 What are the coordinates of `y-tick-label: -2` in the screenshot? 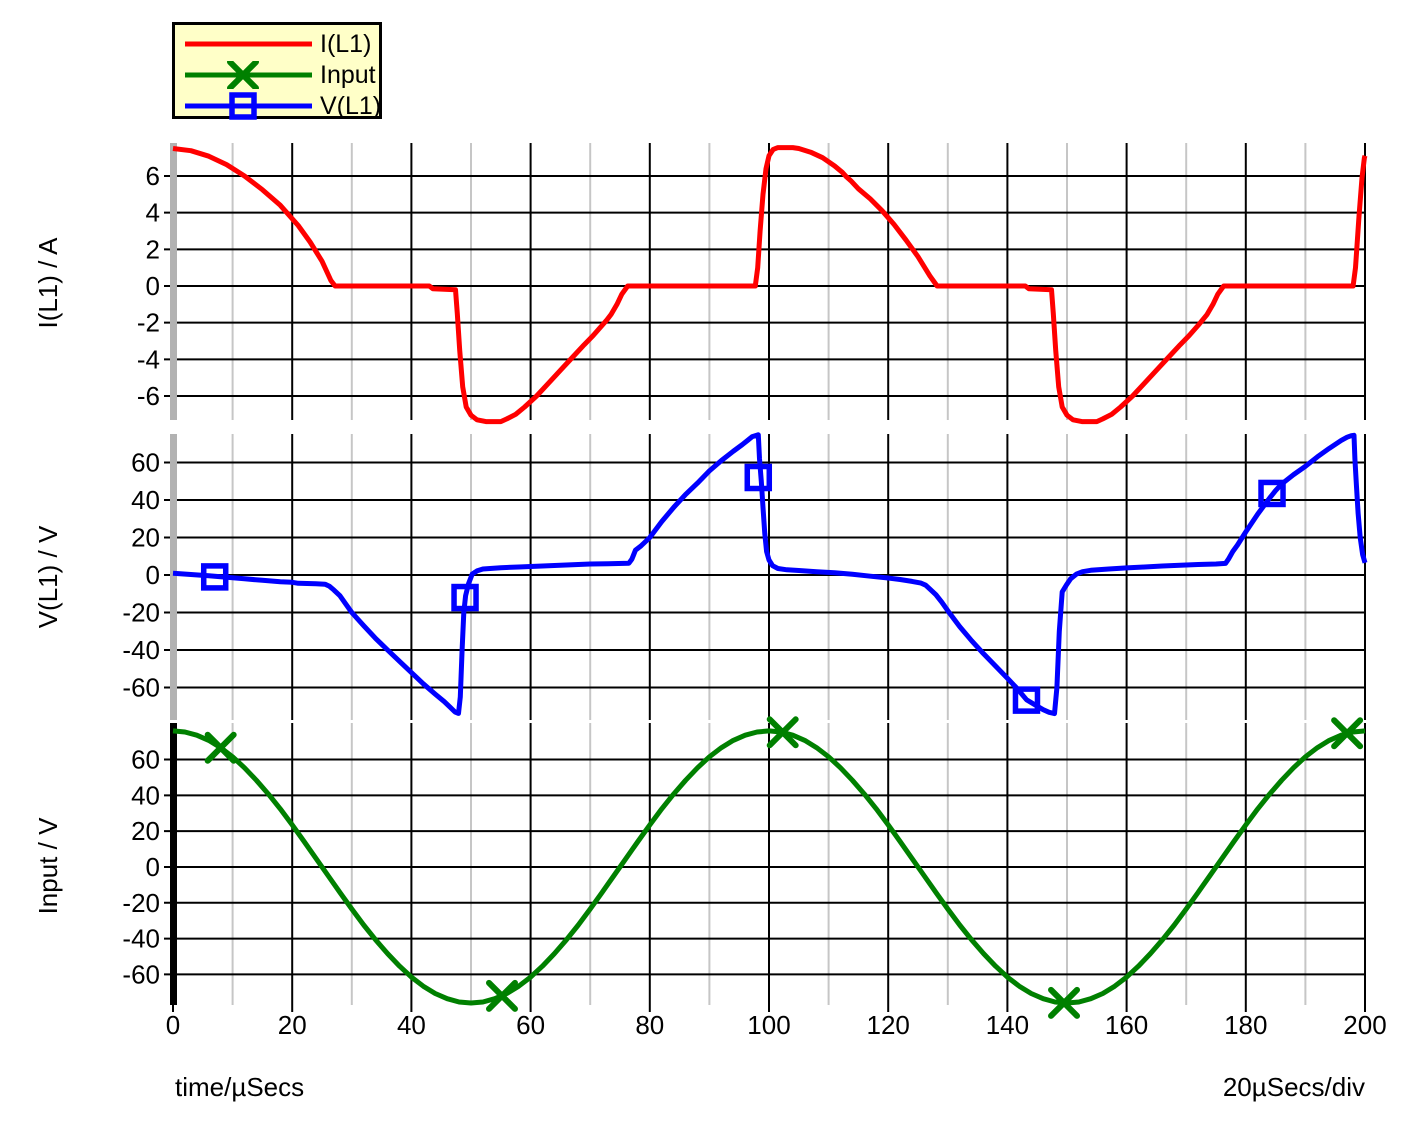 It's located at (148, 323).